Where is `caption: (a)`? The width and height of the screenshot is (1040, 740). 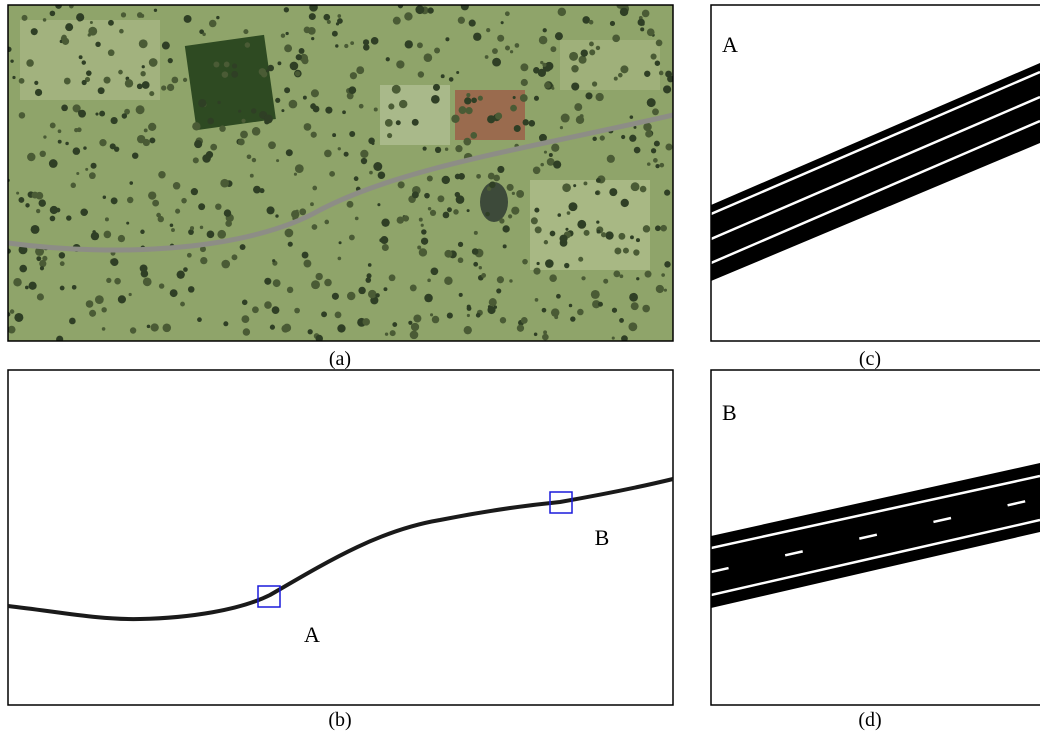 caption: (a) is located at coordinates (340, 359).